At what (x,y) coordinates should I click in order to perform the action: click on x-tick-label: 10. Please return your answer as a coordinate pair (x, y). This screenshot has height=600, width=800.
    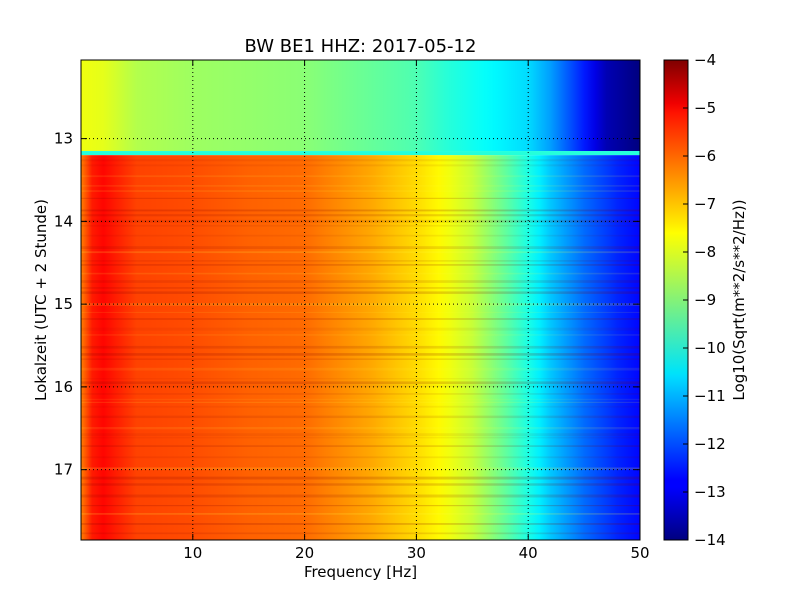
    Looking at the image, I should click on (192, 553).